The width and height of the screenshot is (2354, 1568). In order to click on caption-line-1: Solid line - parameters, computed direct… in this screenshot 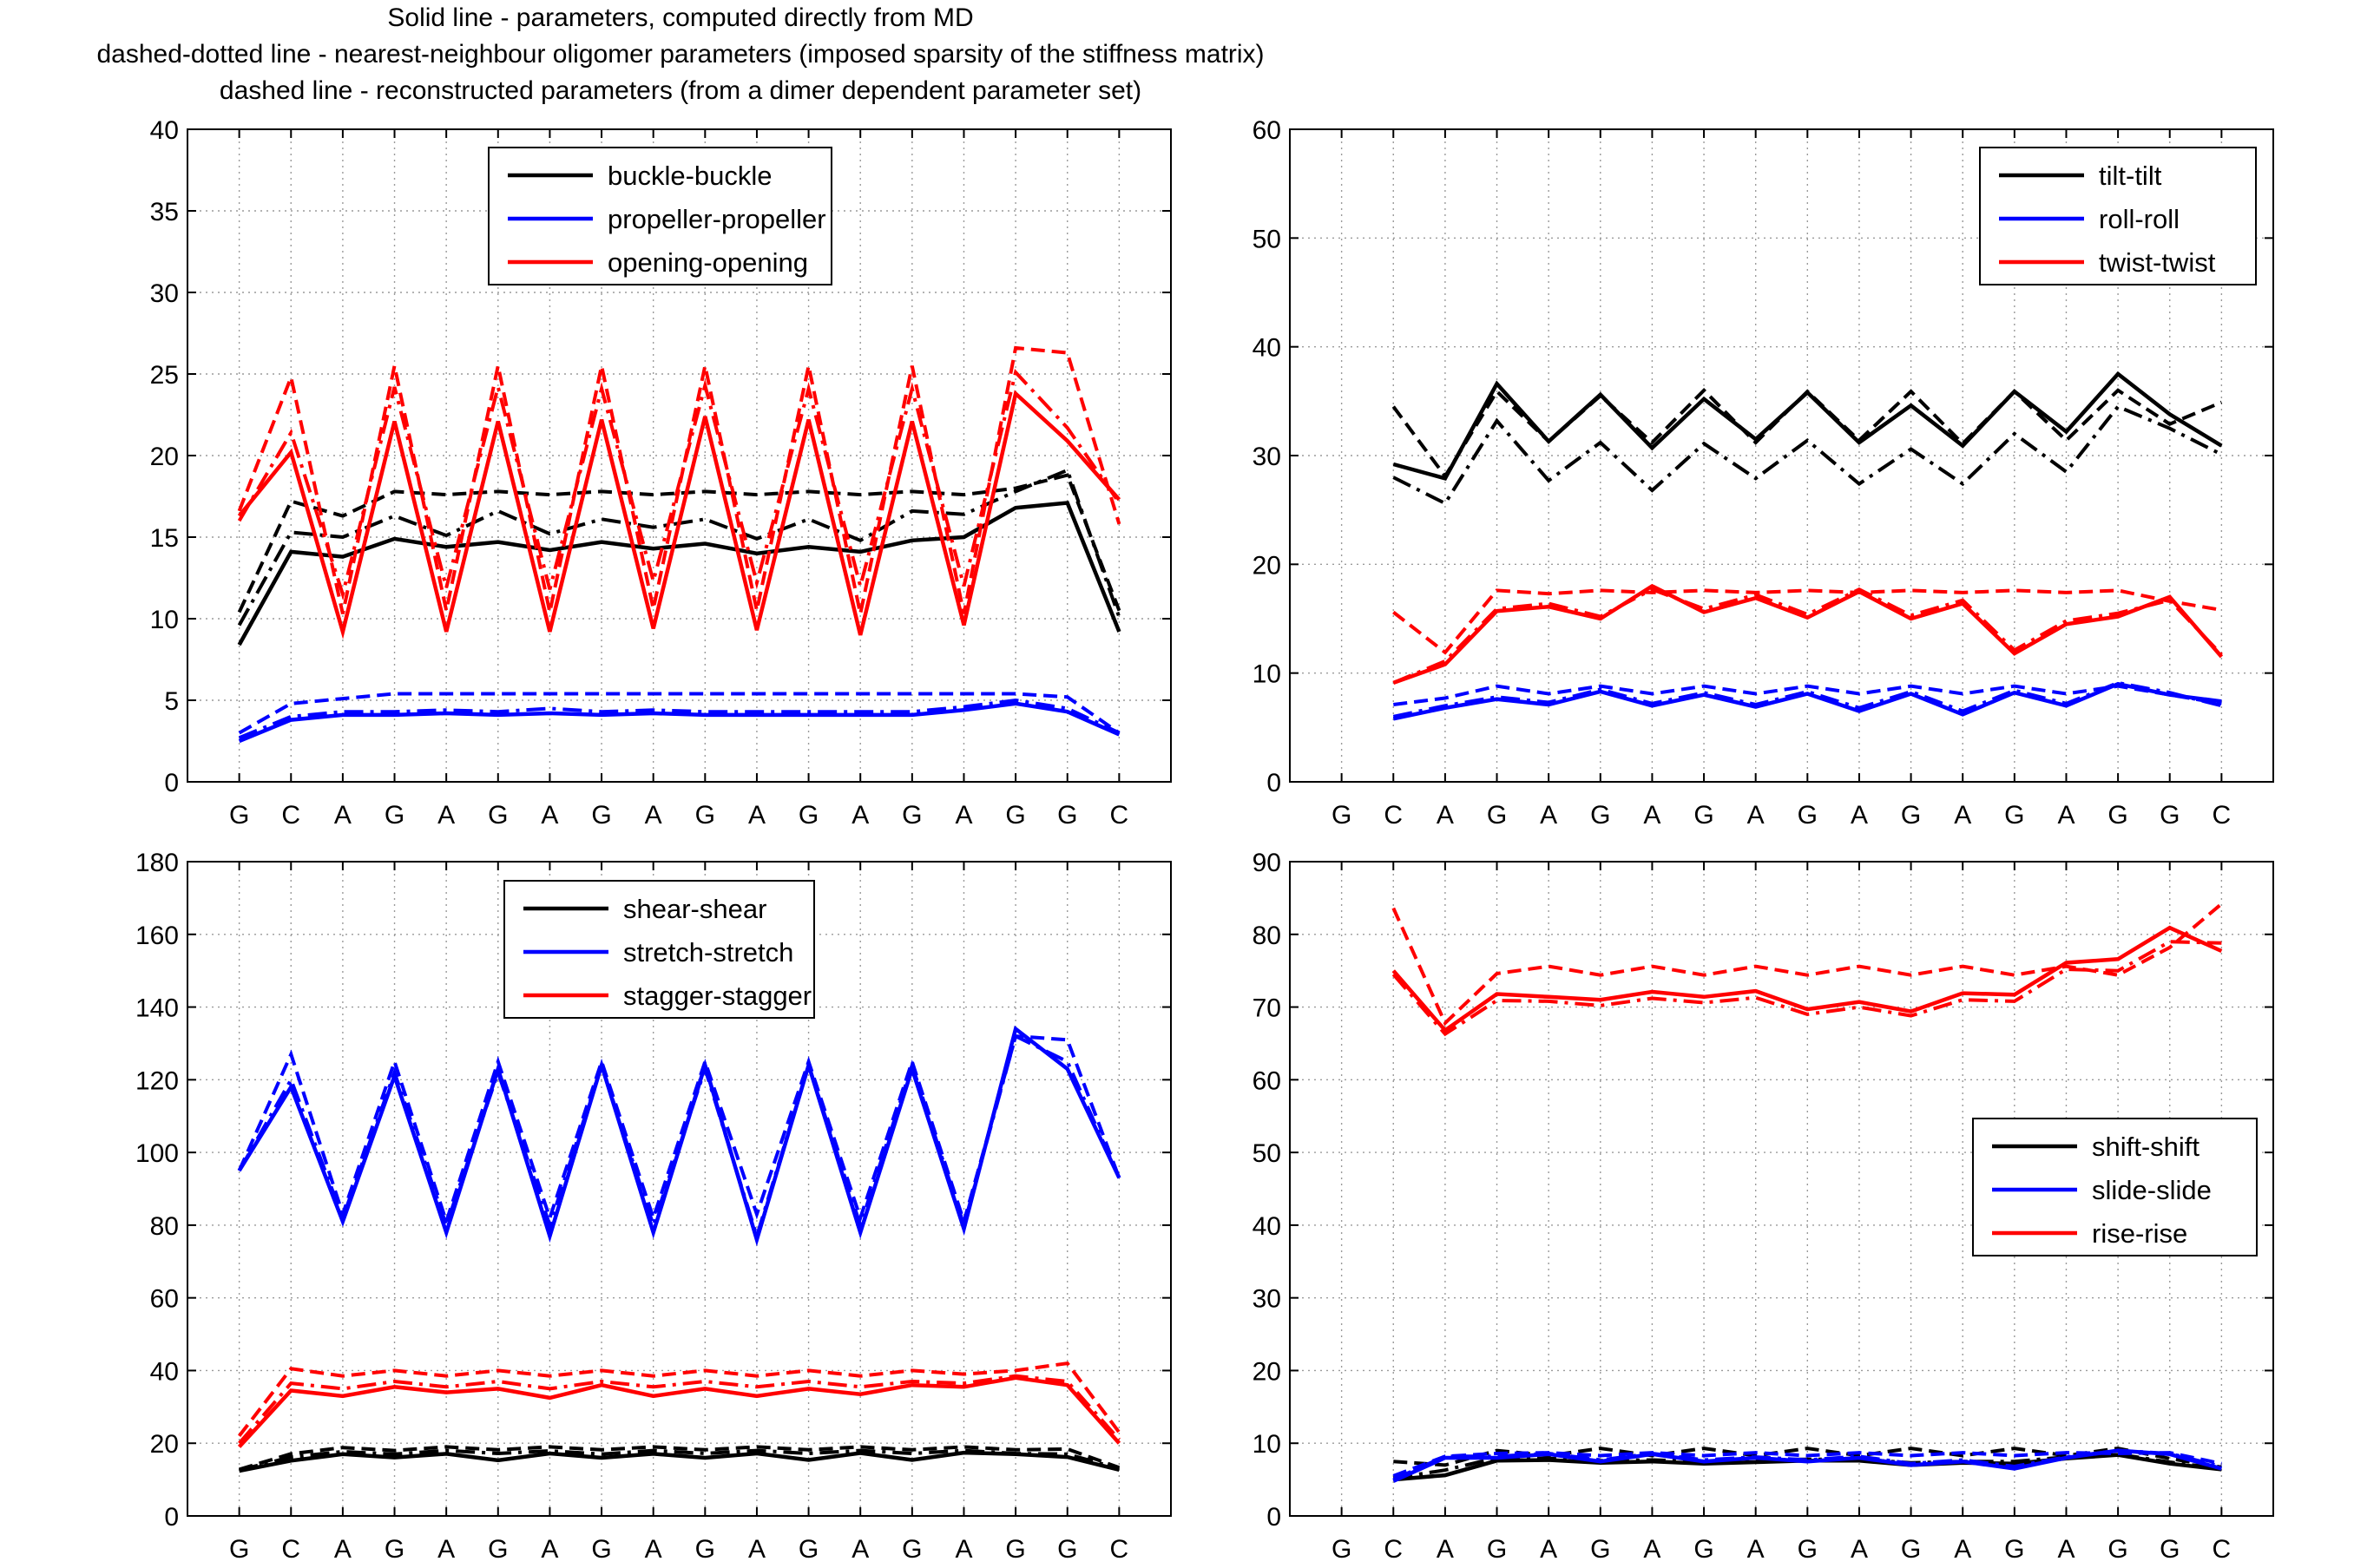, I will do `click(680, 17)`.